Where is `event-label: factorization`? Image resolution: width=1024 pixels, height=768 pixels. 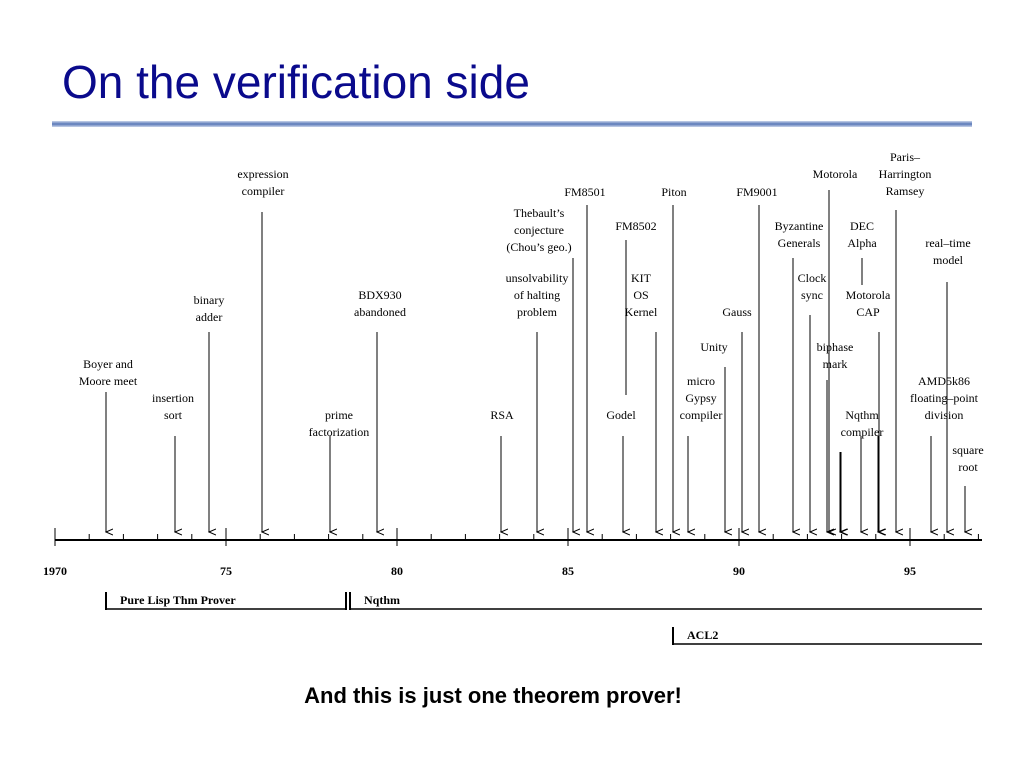
event-label: factorization is located at coordinates (339, 432).